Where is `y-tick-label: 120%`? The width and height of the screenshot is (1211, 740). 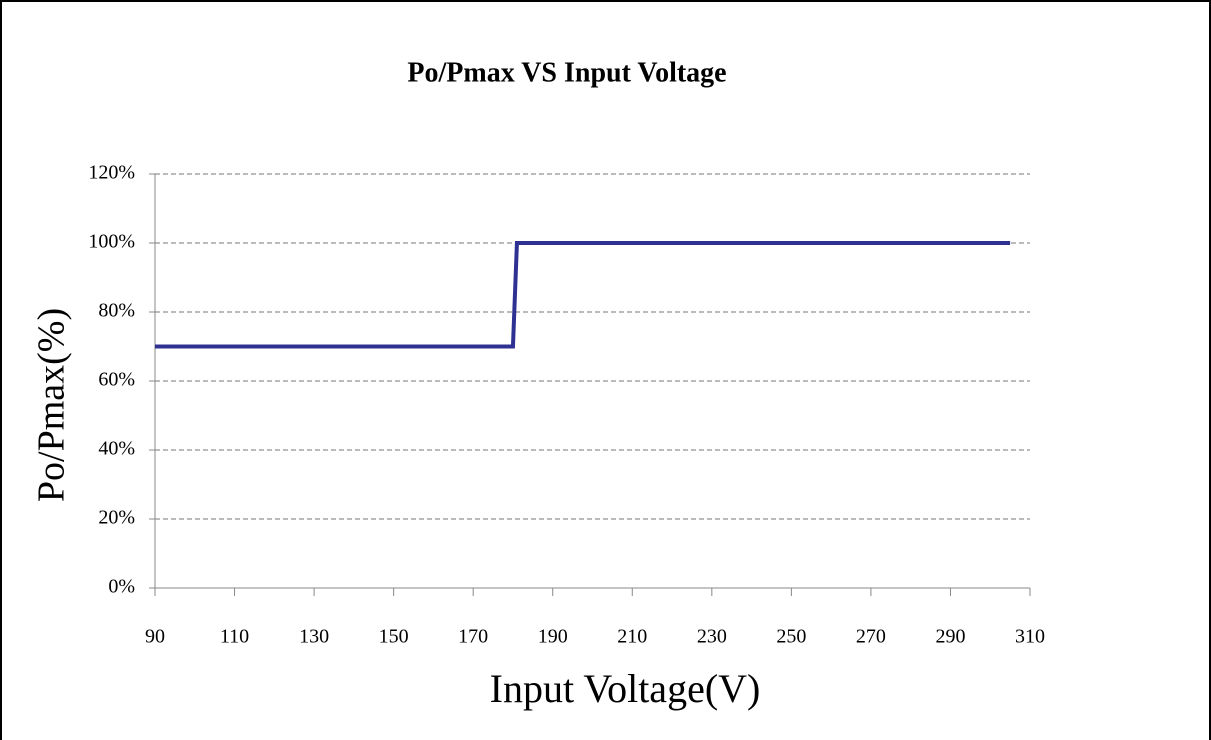
y-tick-label: 120% is located at coordinates (111, 173).